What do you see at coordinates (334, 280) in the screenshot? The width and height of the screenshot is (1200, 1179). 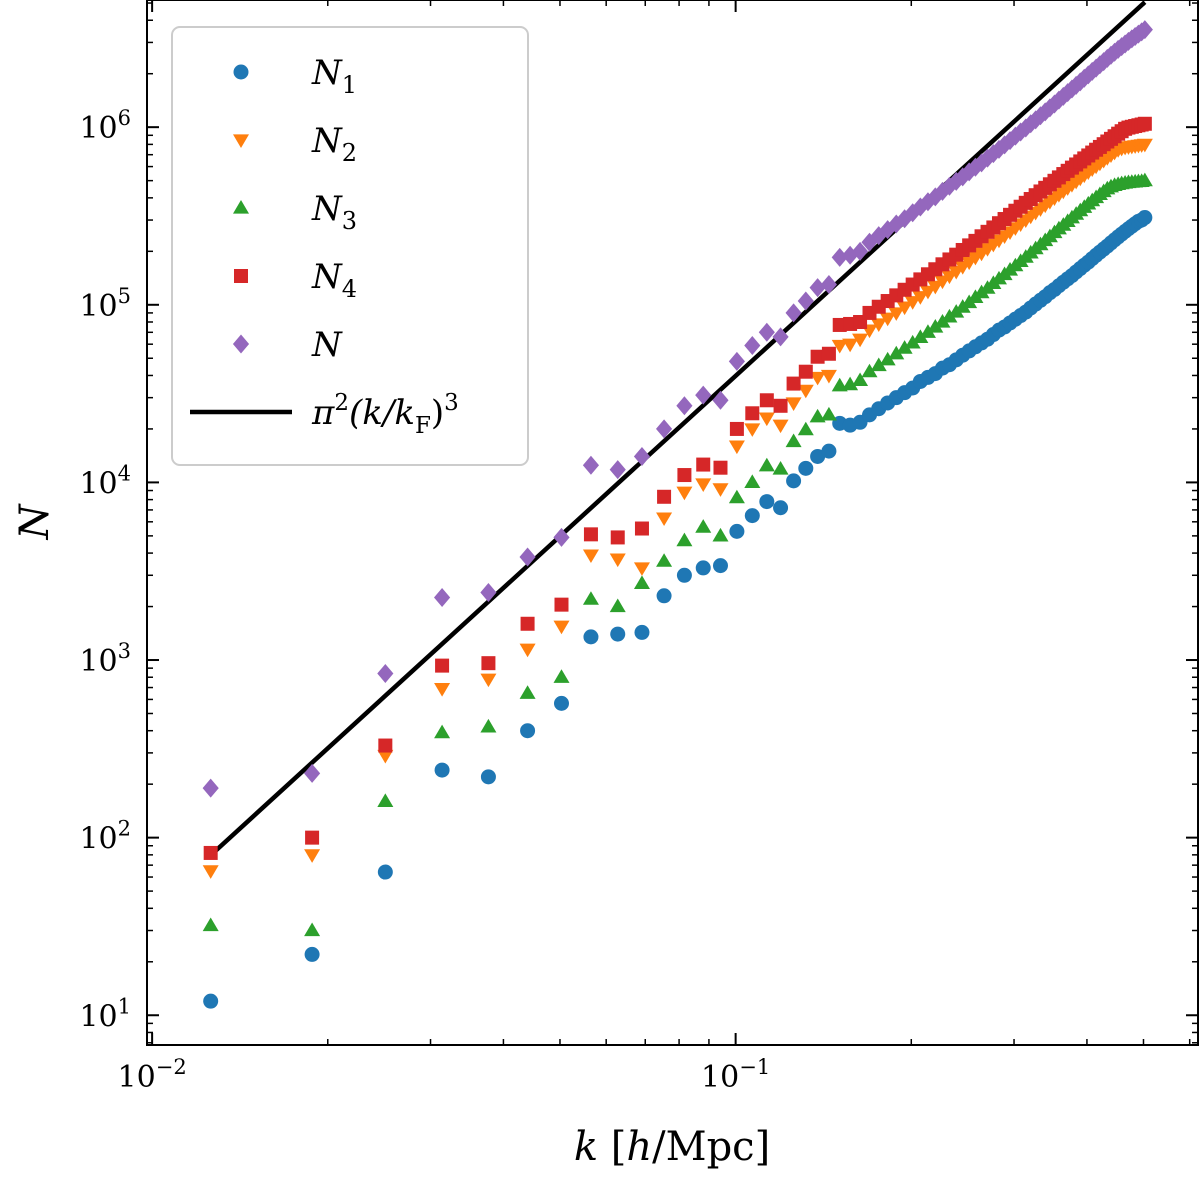 I see `legend-label: N4` at bounding box center [334, 280].